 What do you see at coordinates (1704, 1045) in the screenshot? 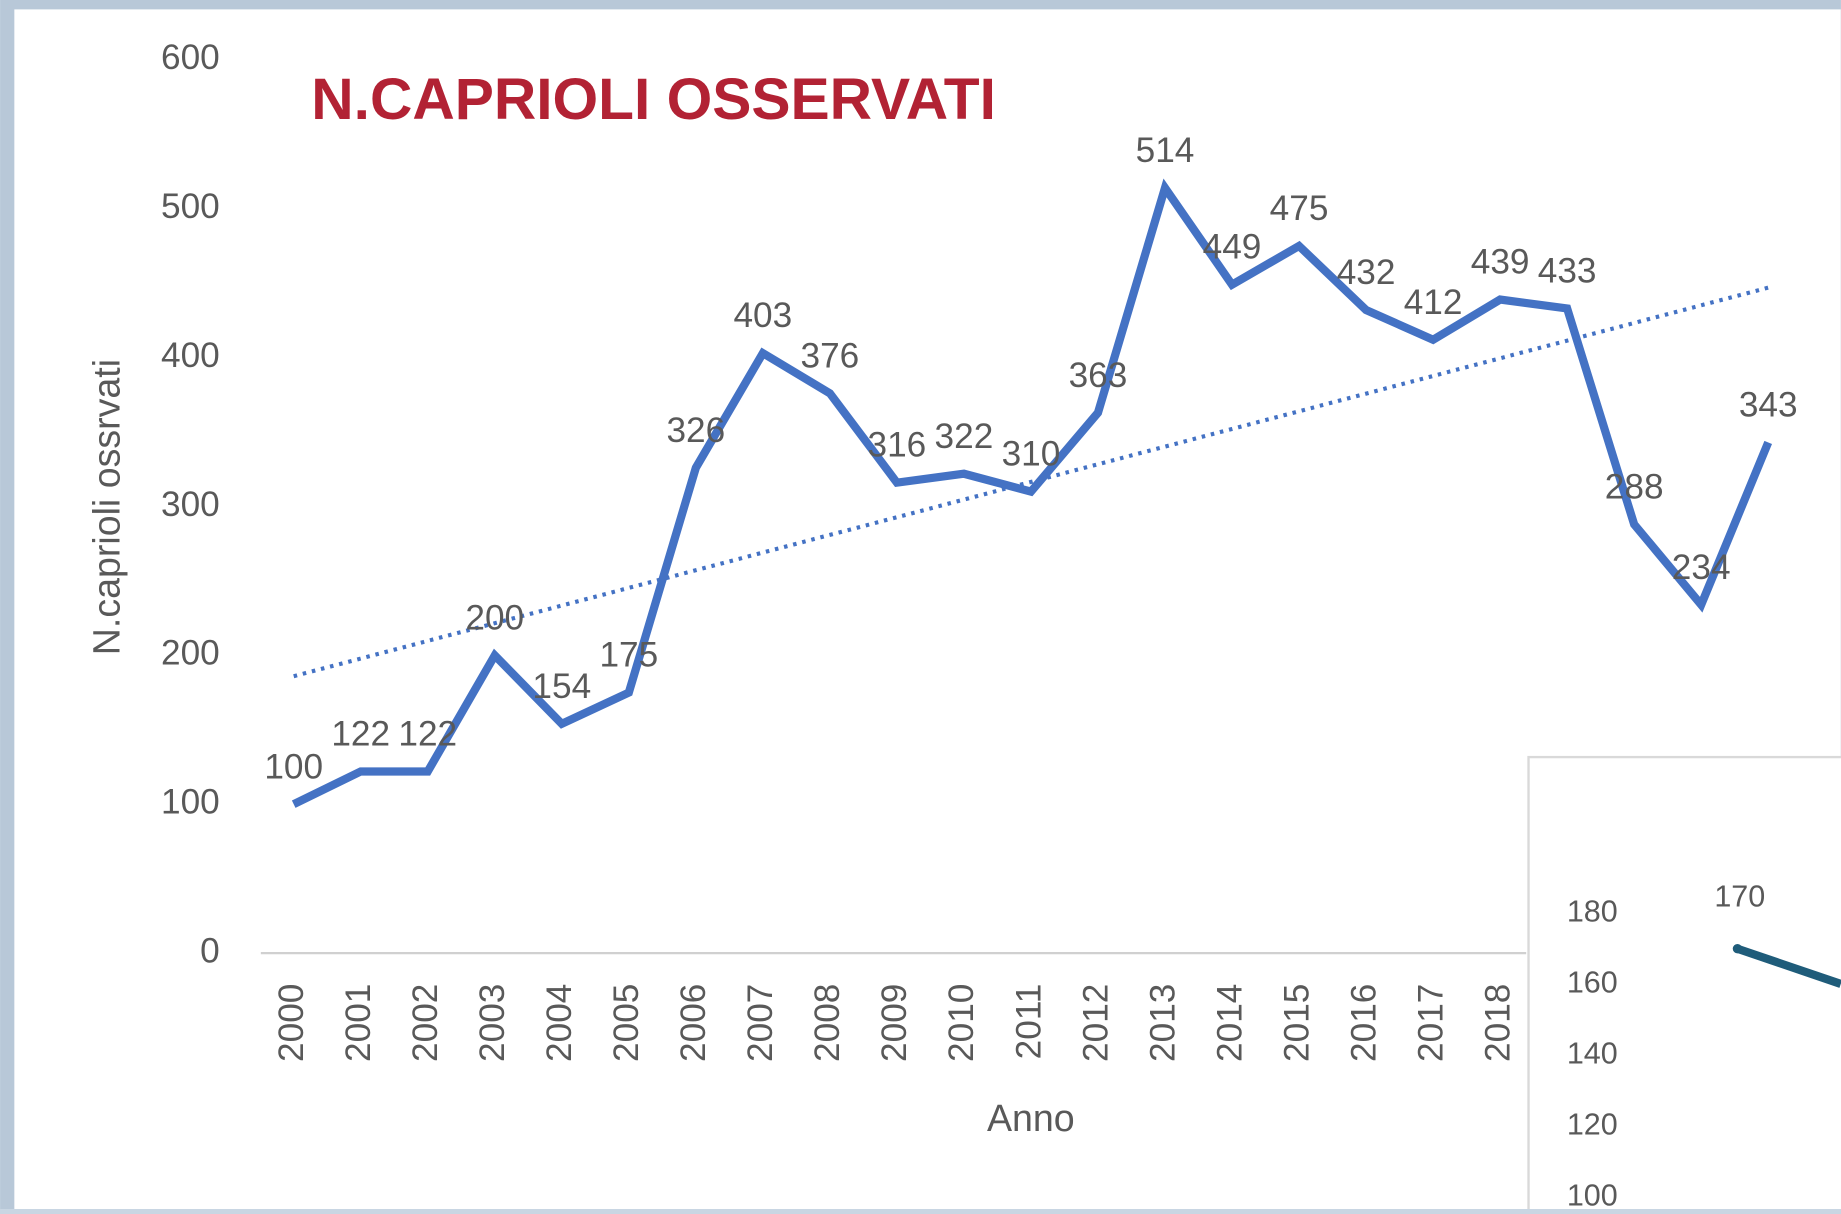
I see `inset-plot: 100 120 140 160 180 170` at bounding box center [1704, 1045].